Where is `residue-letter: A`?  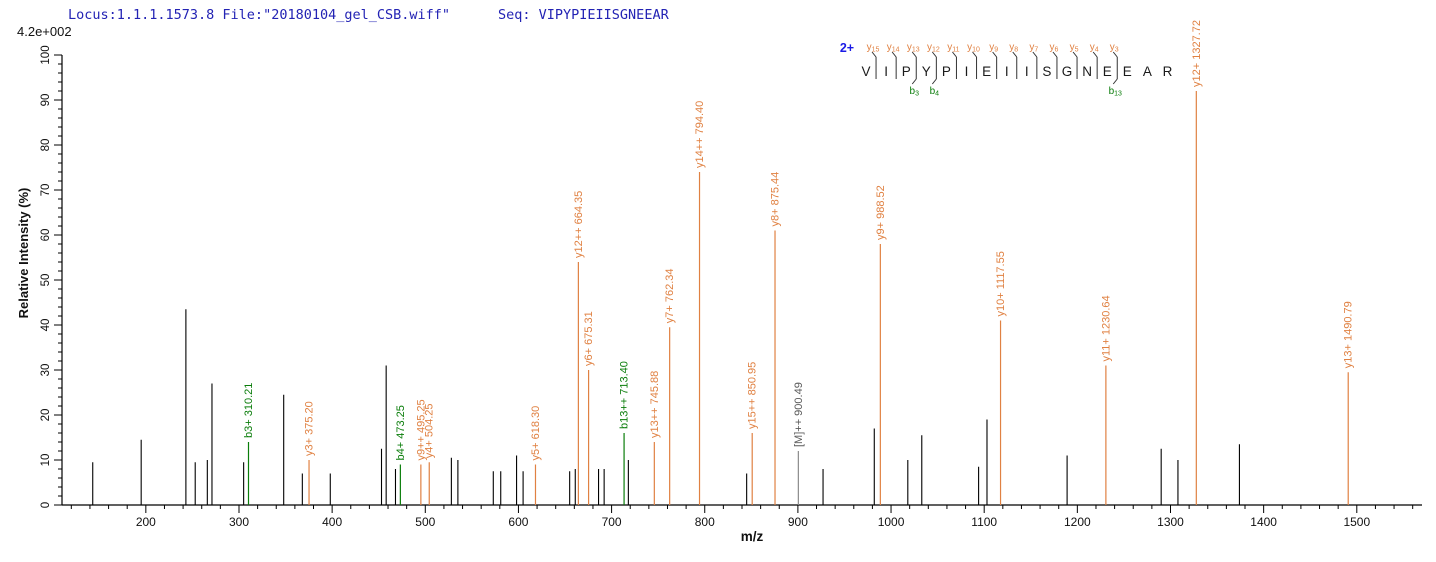
residue-letter: A is located at coordinates (1147, 71).